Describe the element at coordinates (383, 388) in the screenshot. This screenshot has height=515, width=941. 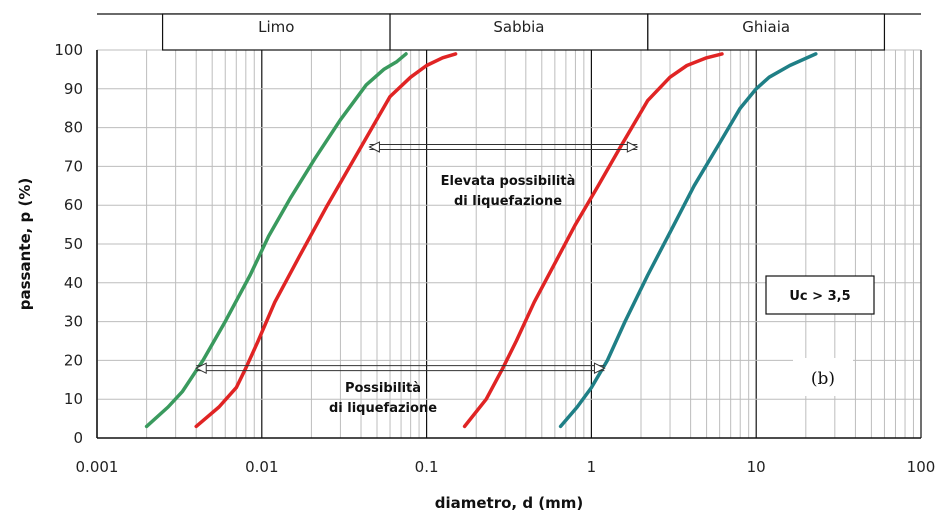
I see `lower-arrow-label-line1: Possibilità` at that location.